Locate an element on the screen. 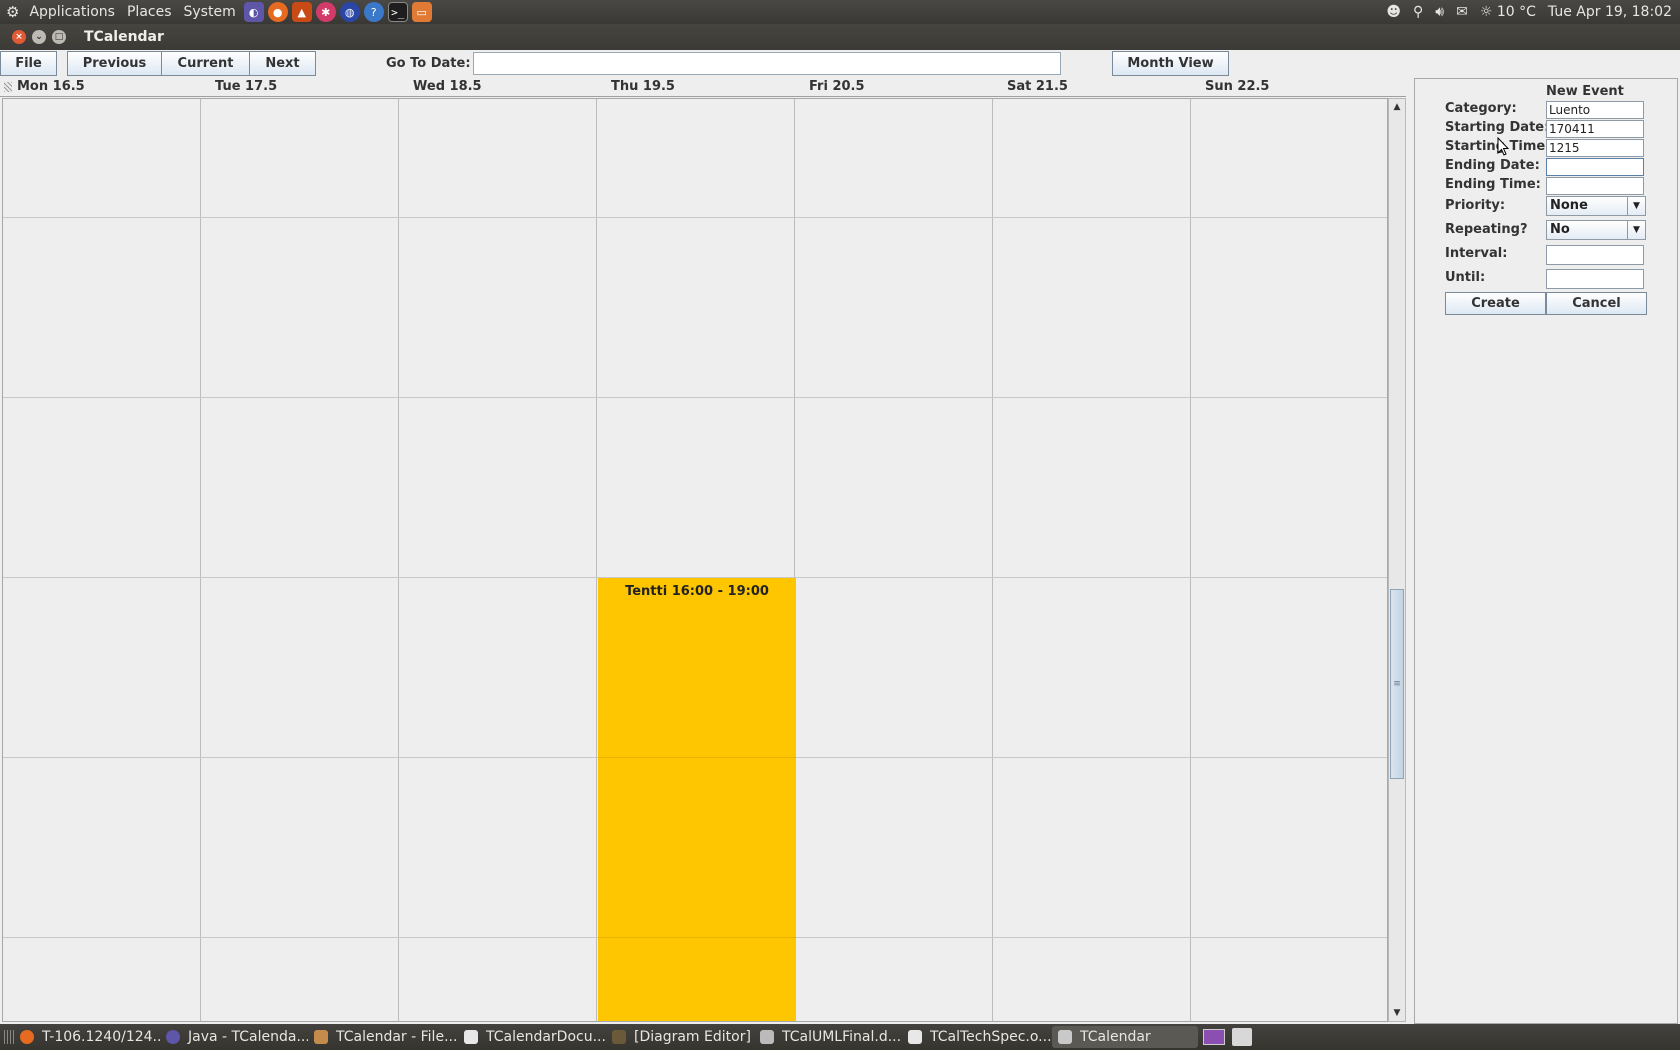 The height and width of the screenshot is (1050, 1680). volume-icon: 🔊︎ is located at coordinates (1440, 12).